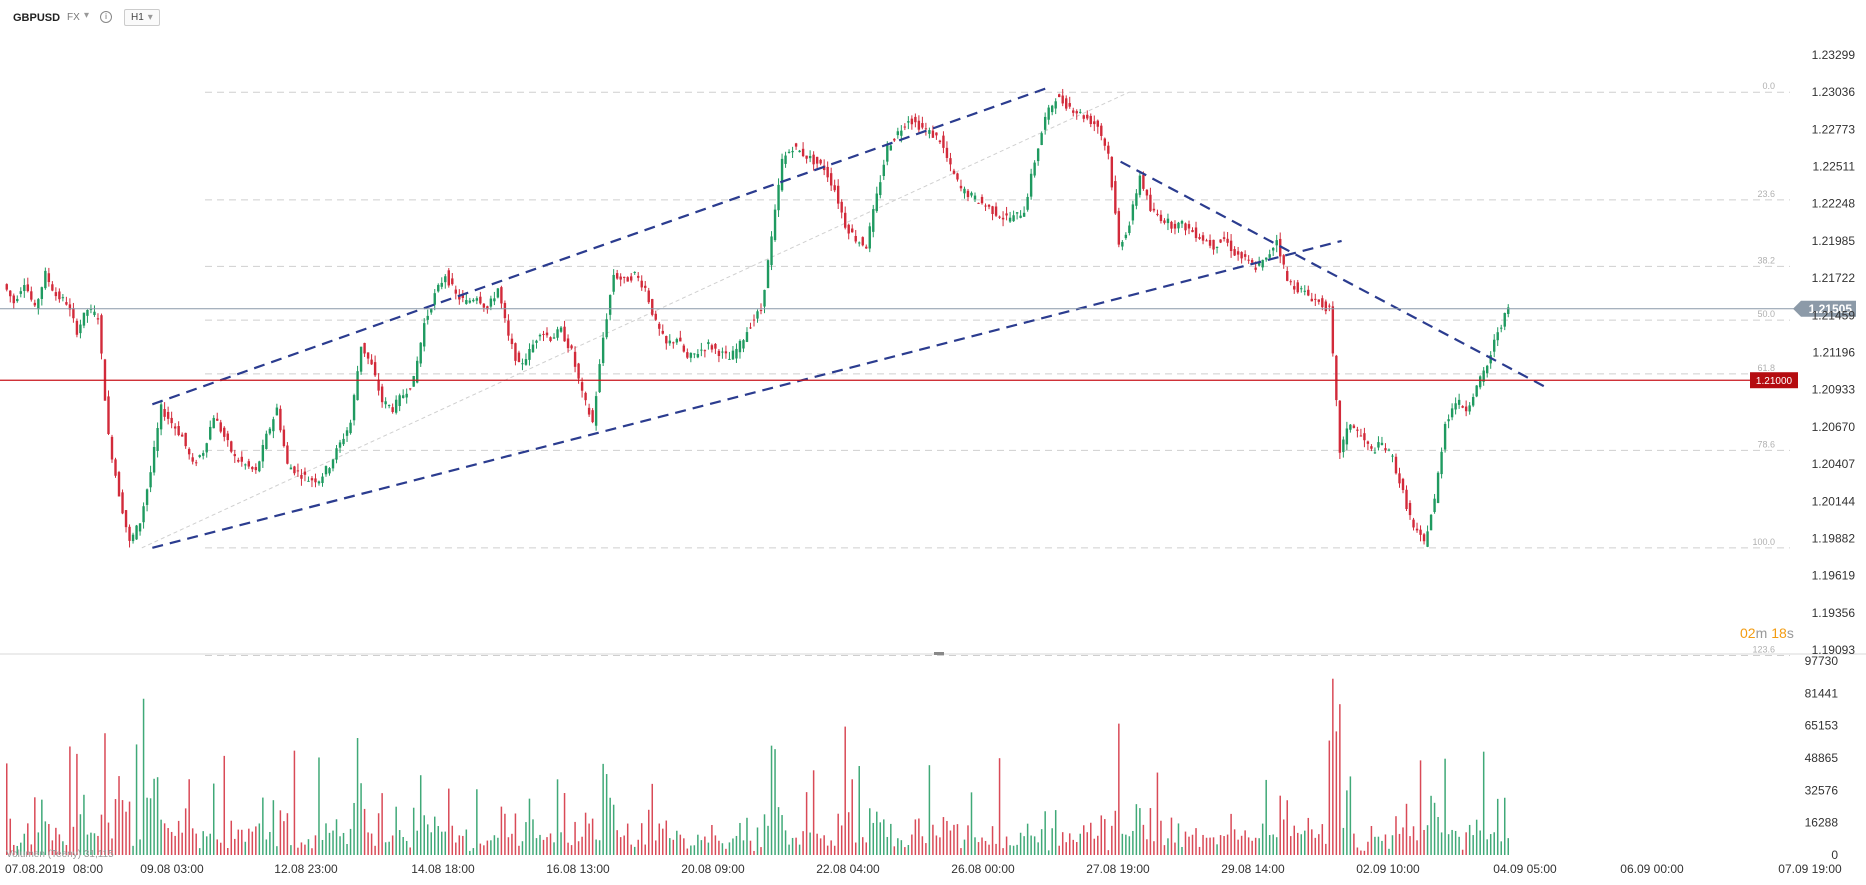 This screenshot has width=1866, height=885. I want to click on symbol-label: GBPUSD, so click(37, 18).